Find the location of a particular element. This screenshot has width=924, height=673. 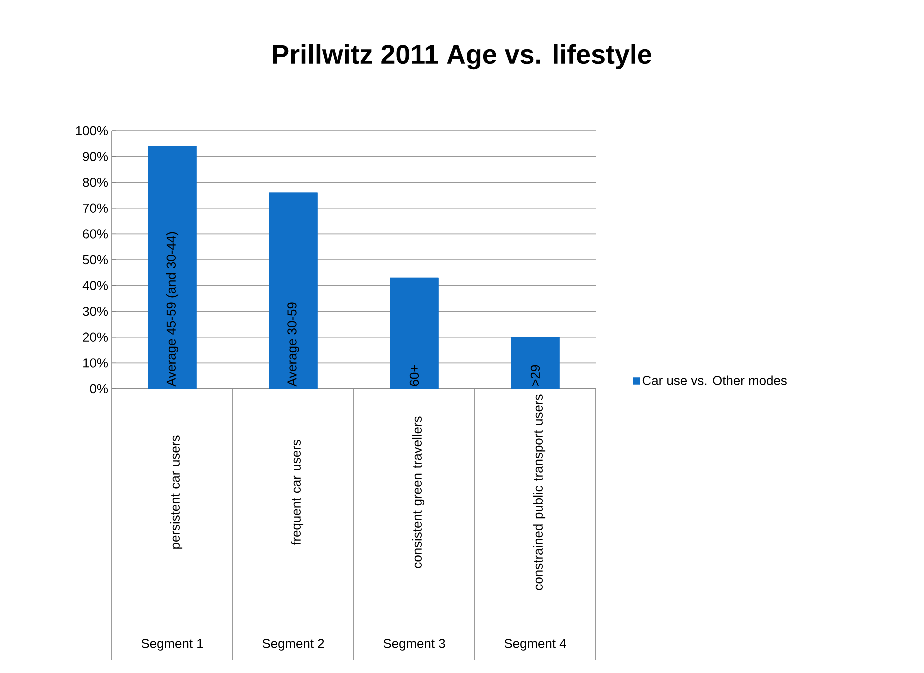

x-tick-label: consistent green travellers is located at coordinates (418, 492).